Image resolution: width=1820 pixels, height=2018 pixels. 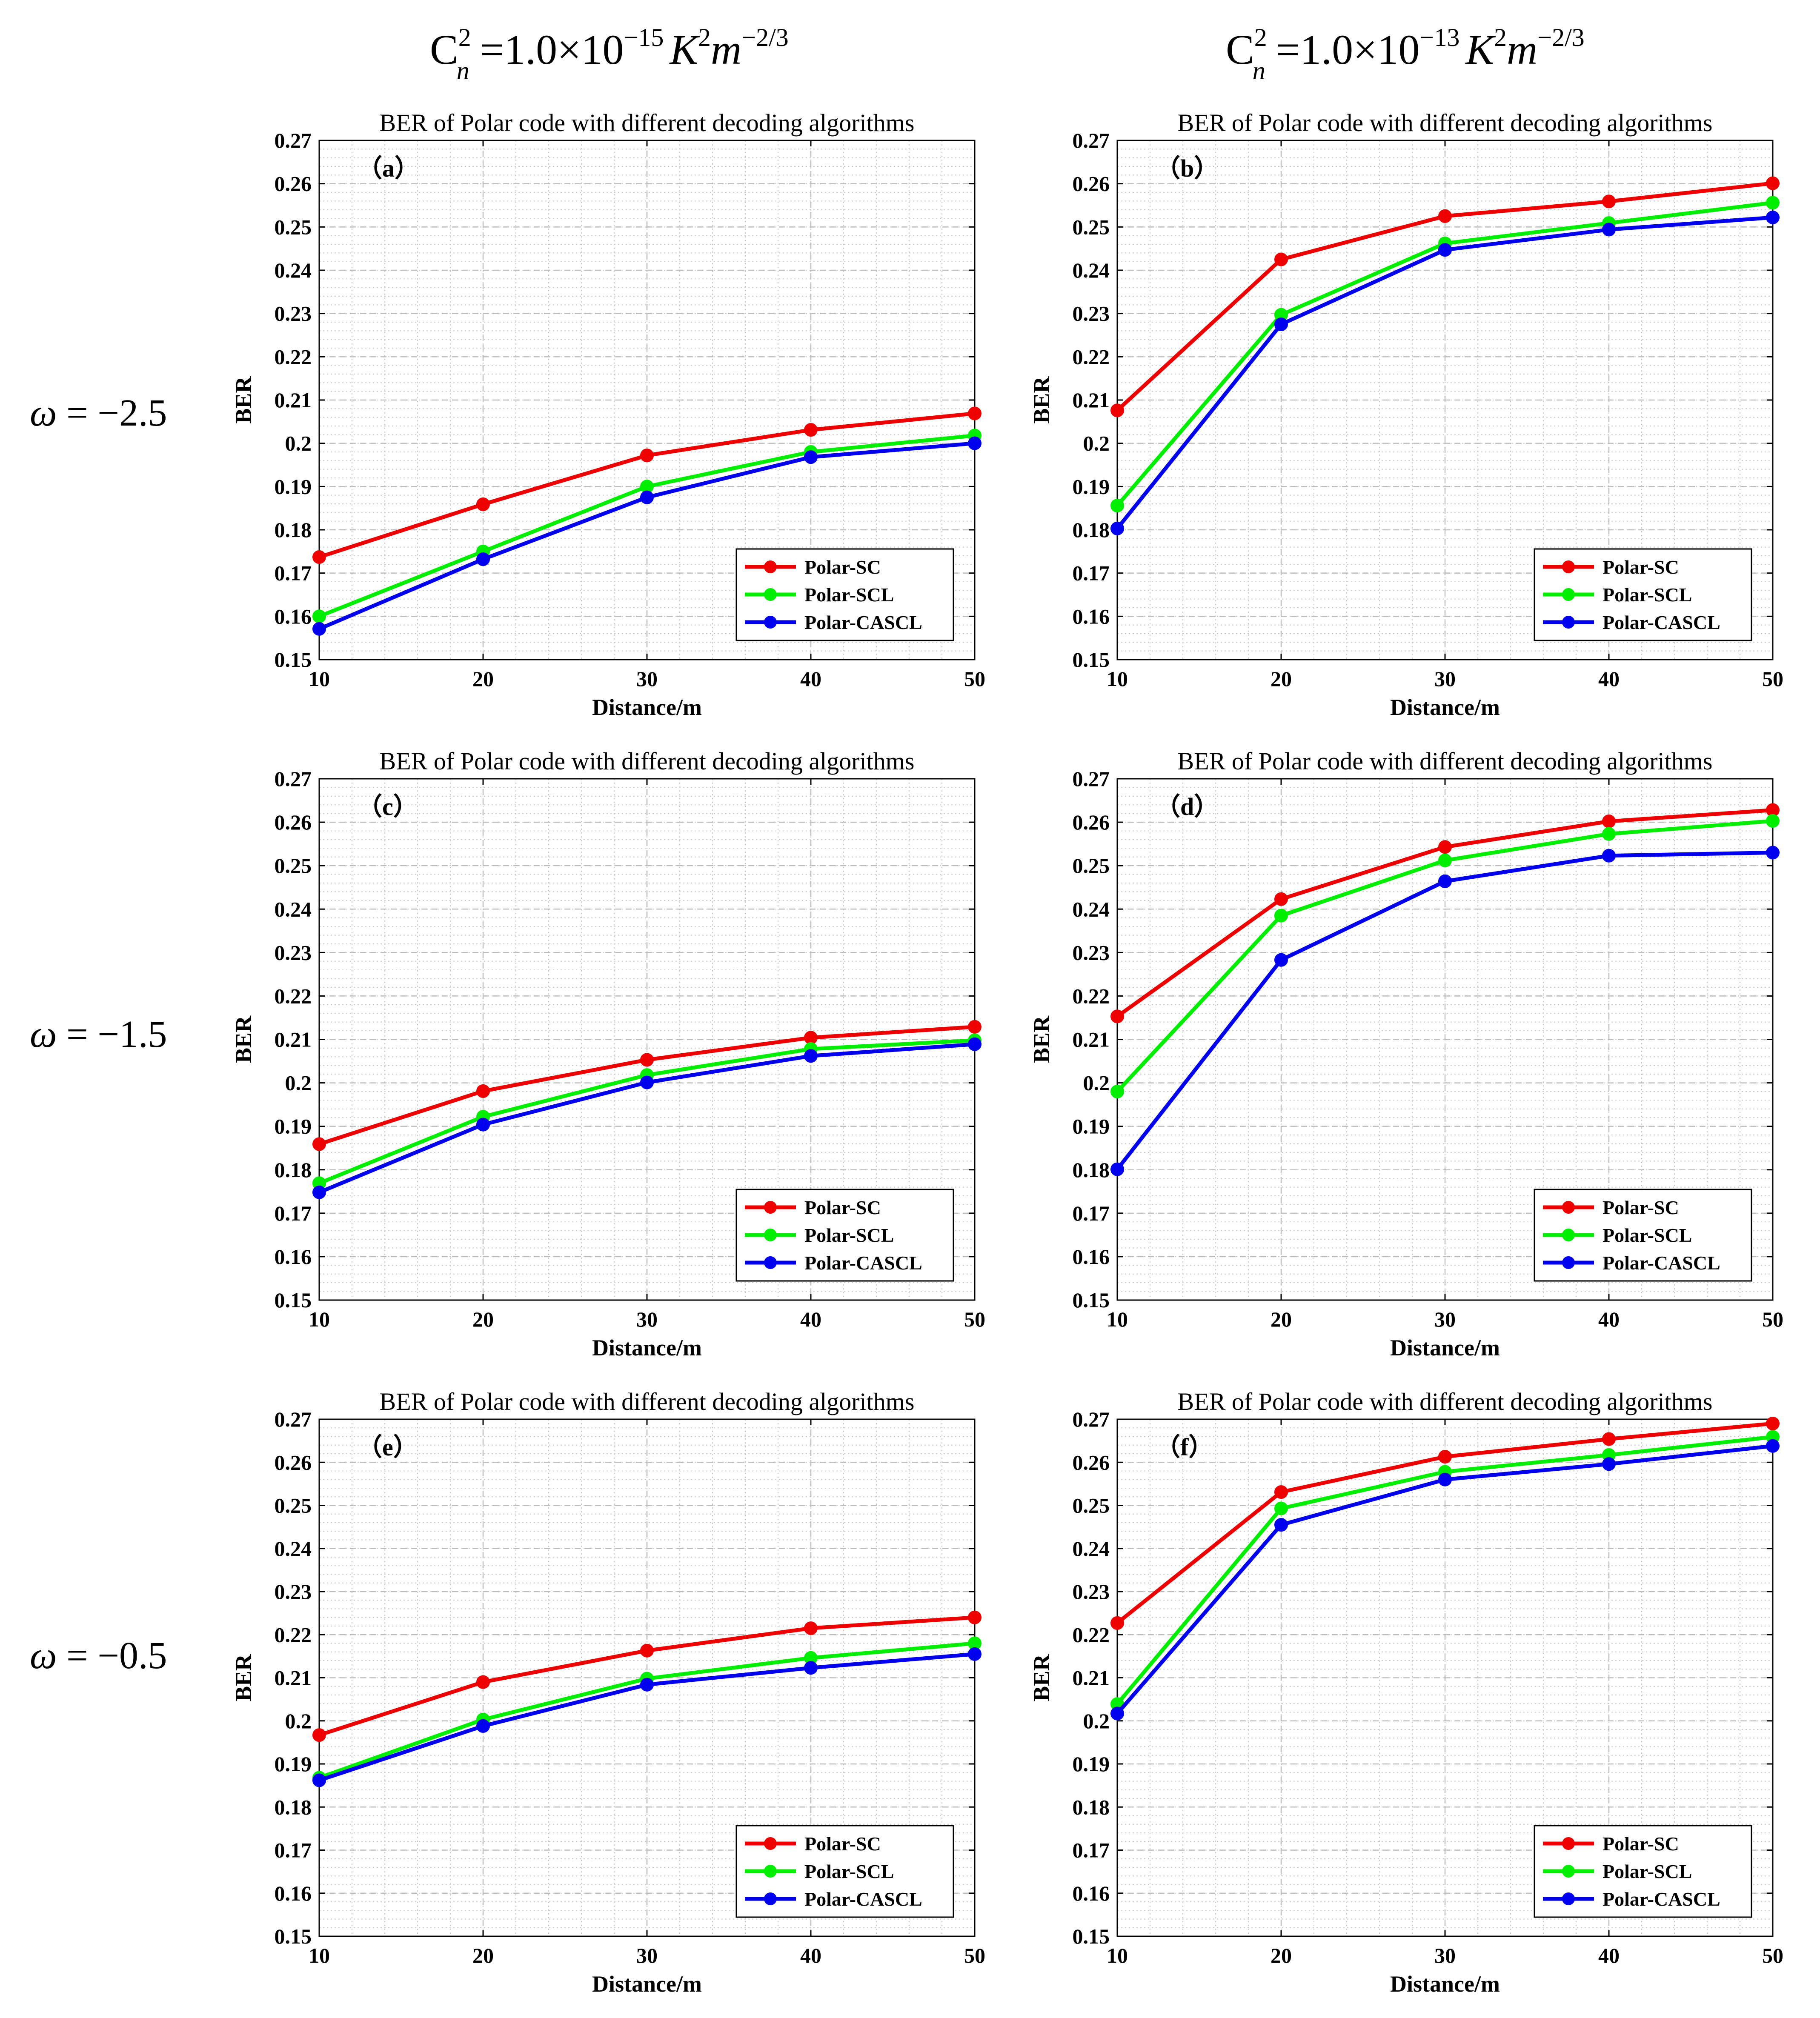 What do you see at coordinates (388, 806) in the screenshot?
I see `panel-label: （c）` at bounding box center [388, 806].